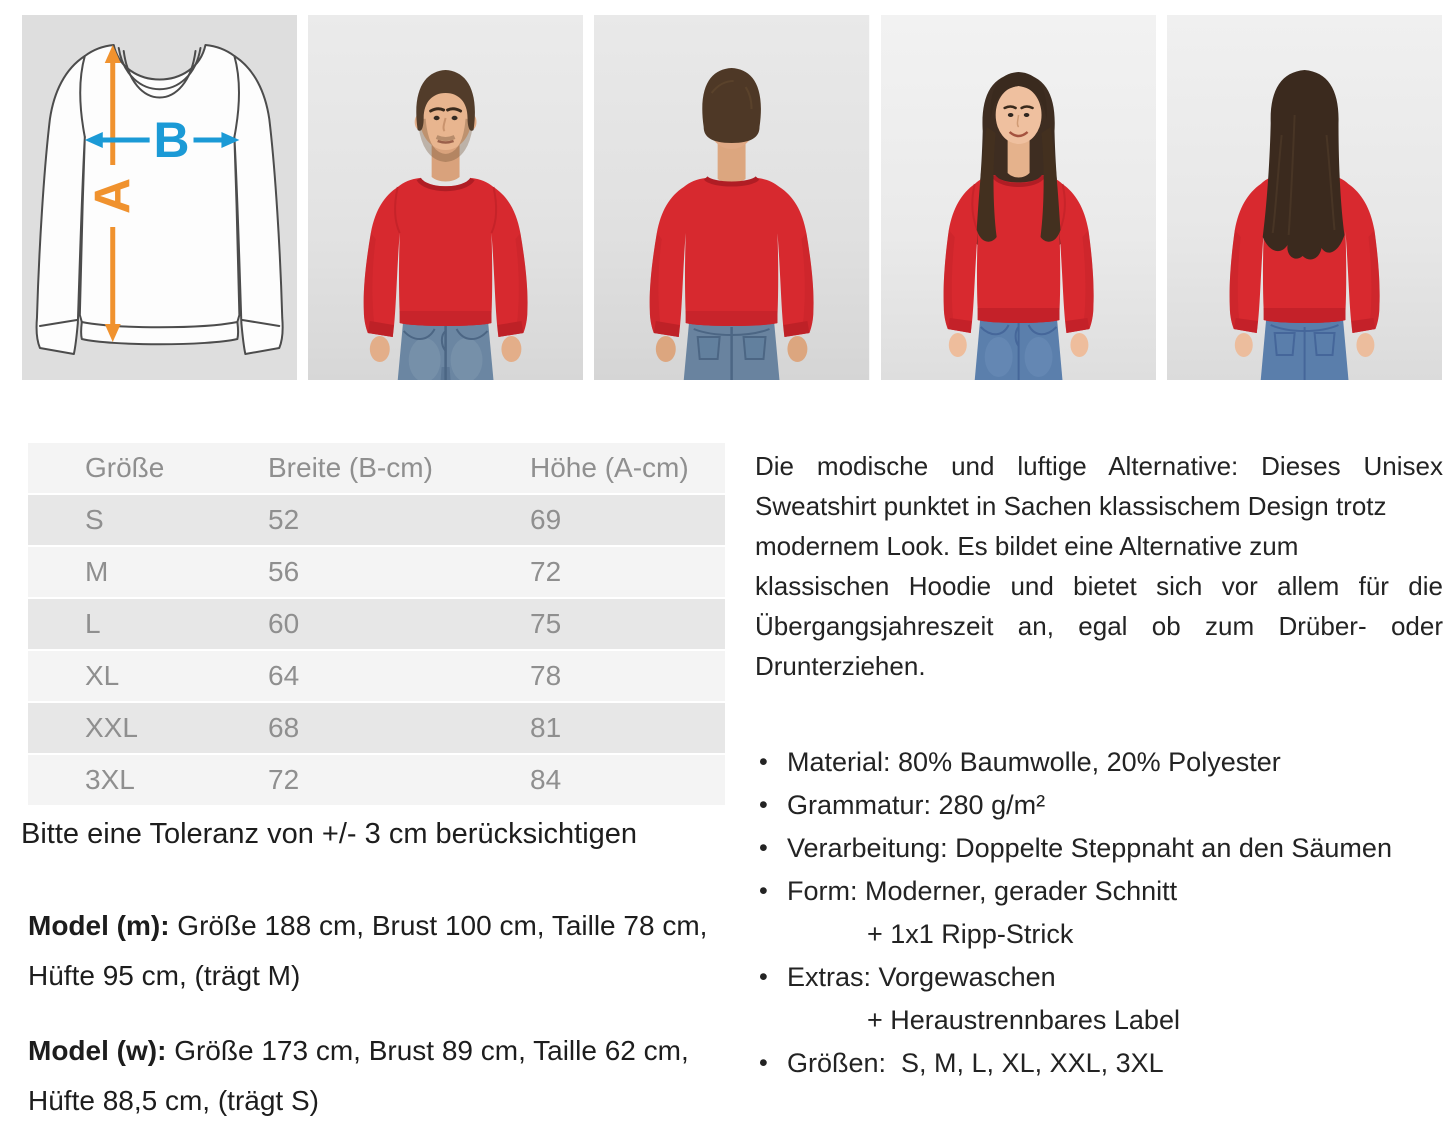 The width and height of the screenshot is (1445, 1145). I want to click on photo-female-front, so click(1018, 197).